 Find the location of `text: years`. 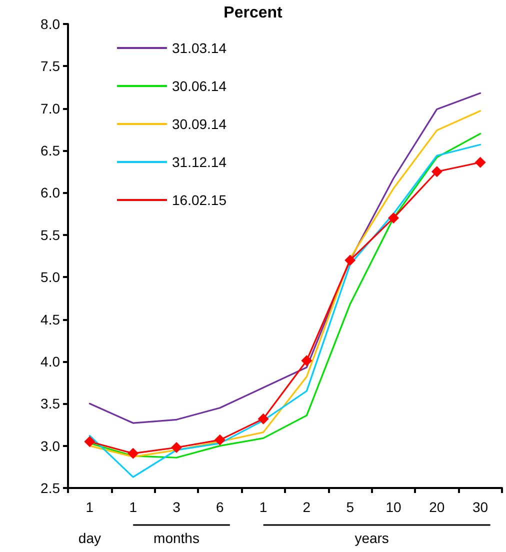

text: years is located at coordinates (371, 538).